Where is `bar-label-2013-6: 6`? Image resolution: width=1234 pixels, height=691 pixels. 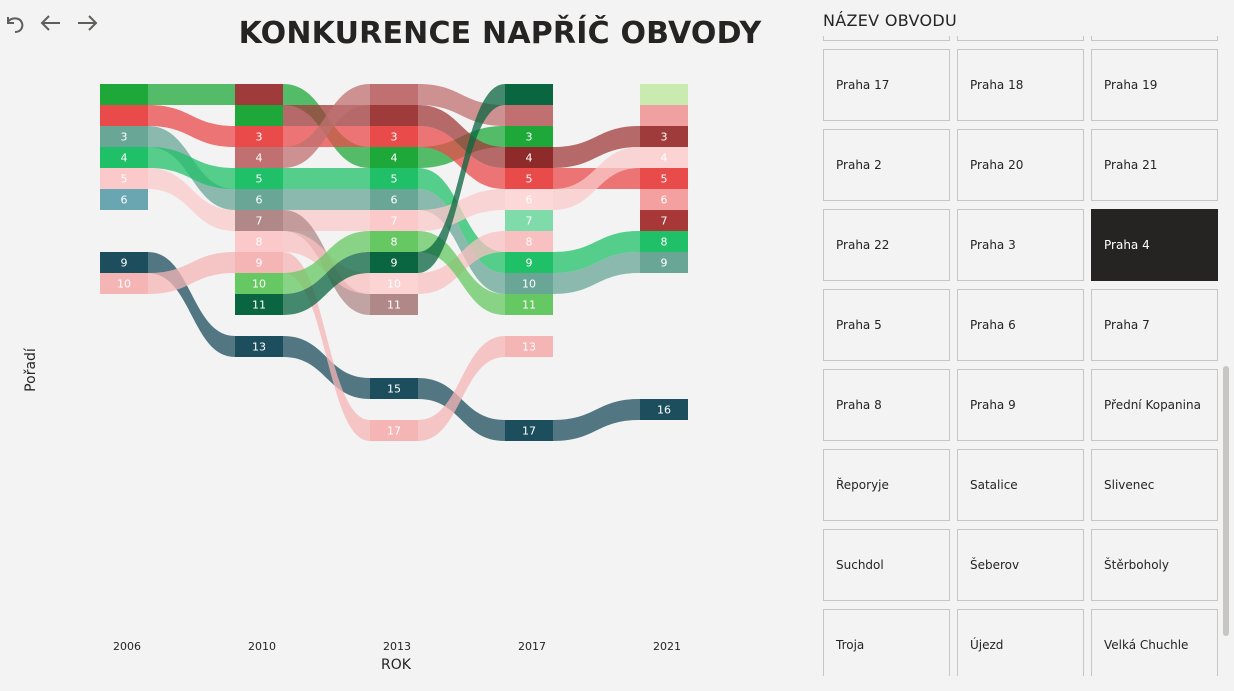
bar-label-2013-6: 6 is located at coordinates (394, 200).